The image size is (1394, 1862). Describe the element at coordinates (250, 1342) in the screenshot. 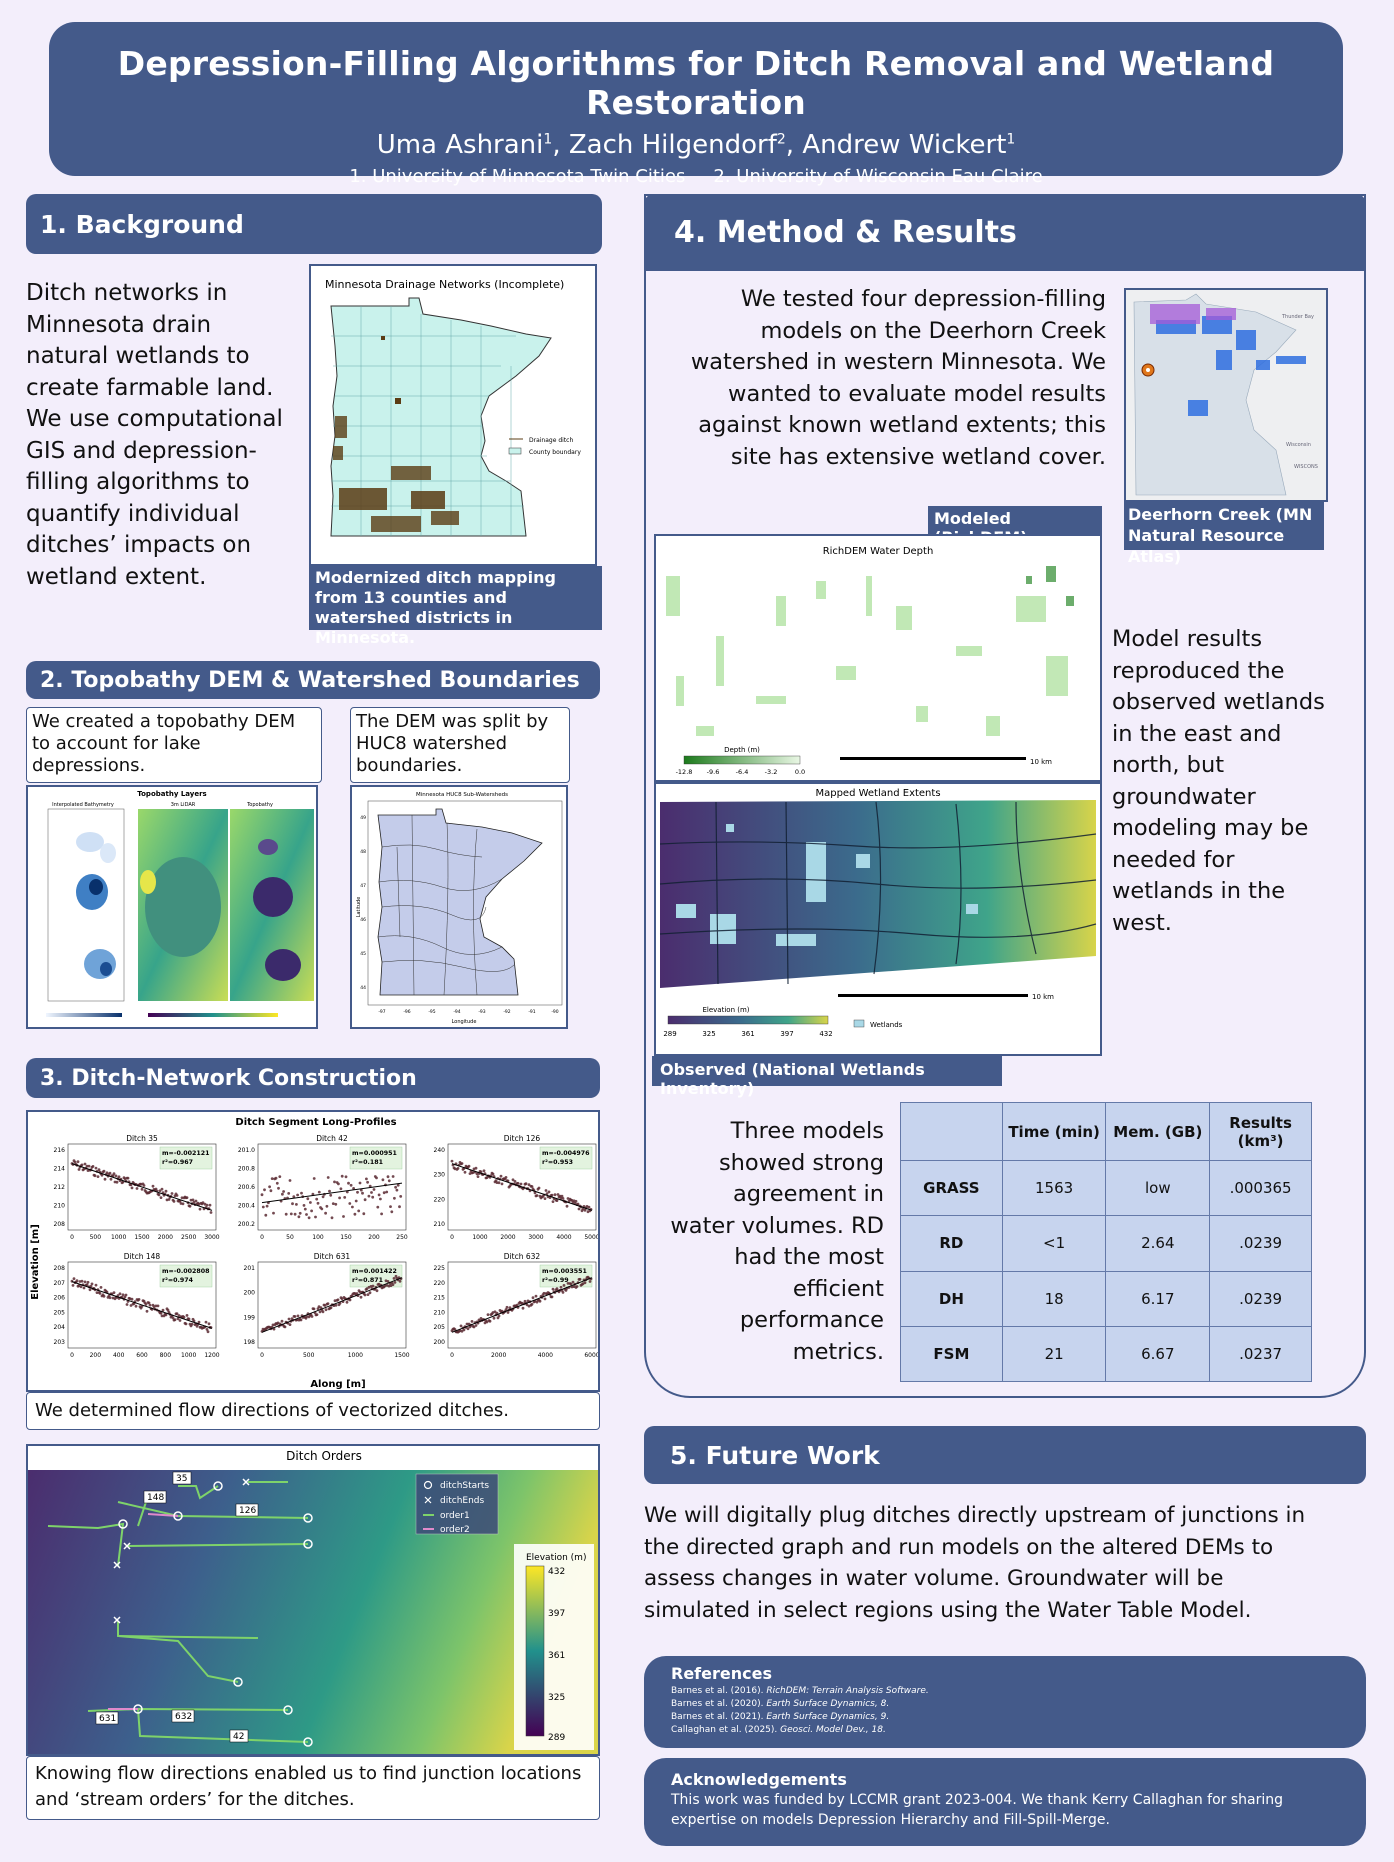

I see `profile-ytick: 198` at that location.